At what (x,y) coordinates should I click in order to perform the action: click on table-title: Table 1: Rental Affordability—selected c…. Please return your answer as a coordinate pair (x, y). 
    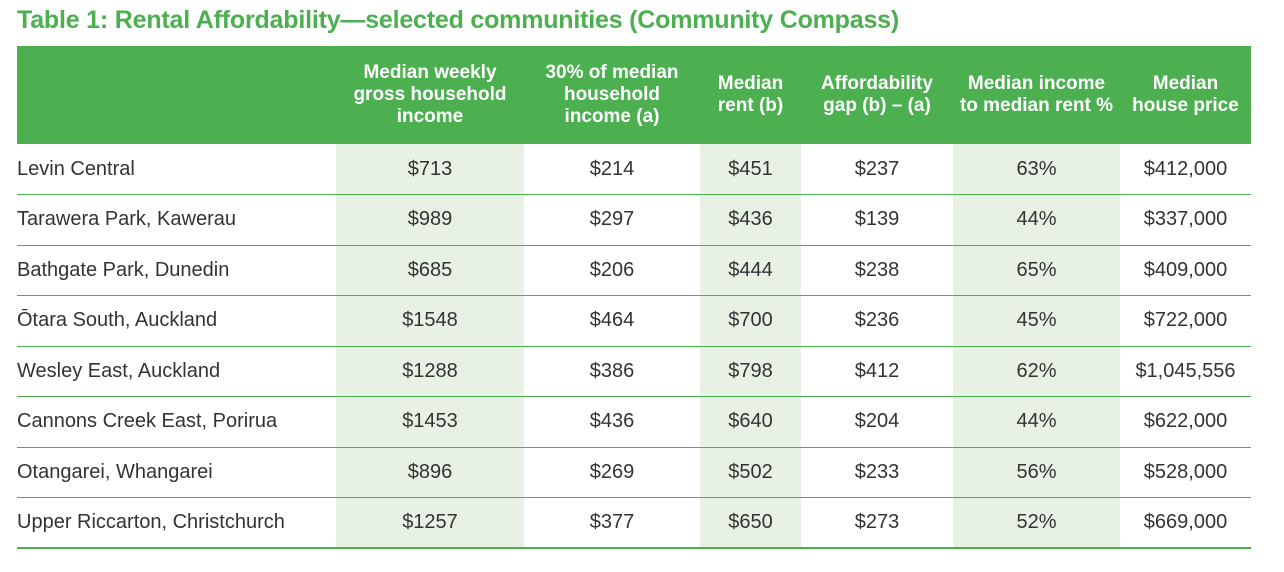
    Looking at the image, I should click on (458, 20).